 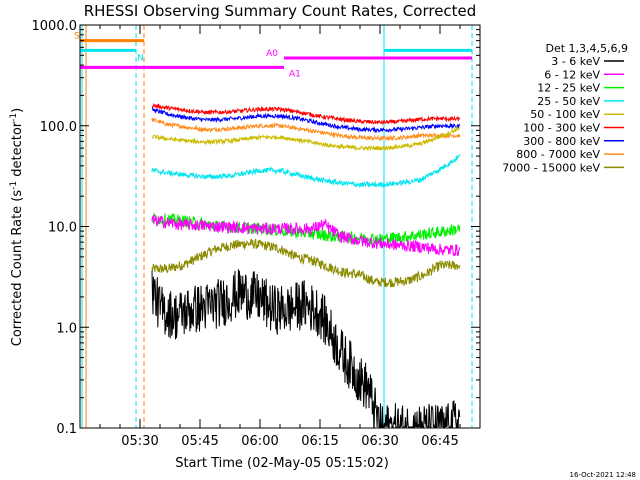 I want to click on x-axis-label: Start Time (02-May-05 05:15:02), so click(x=282, y=463).